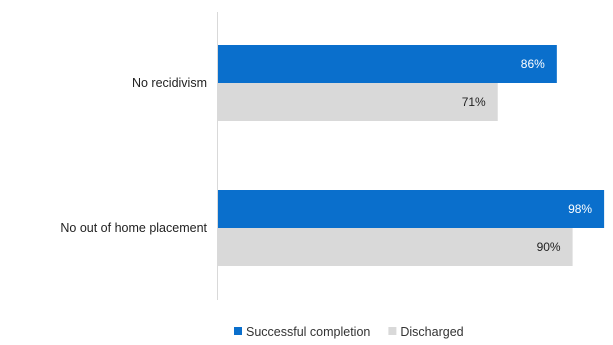 The image size is (613, 345). What do you see at coordinates (133, 155) in the screenshot?
I see `category-labels: No recidivism No out of home placement` at bounding box center [133, 155].